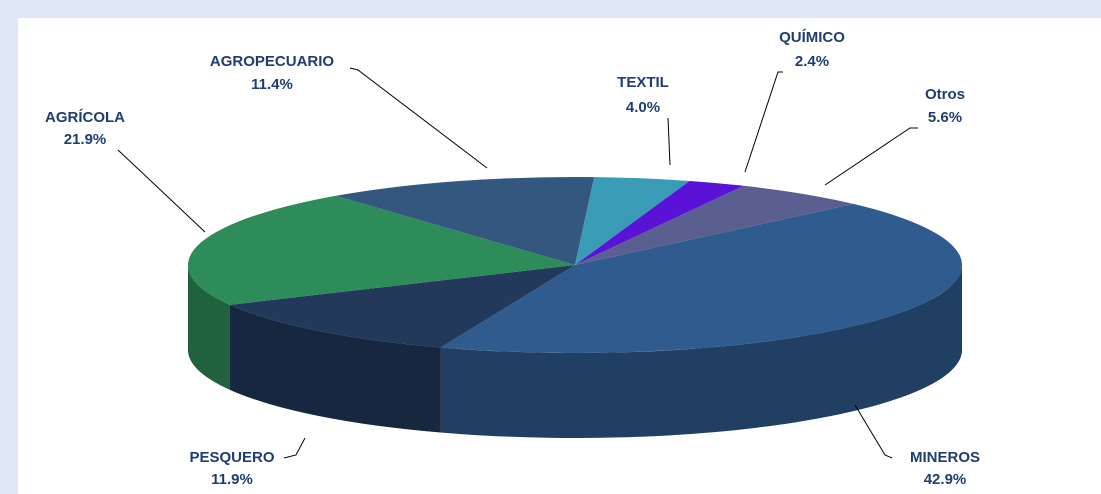  Describe the element at coordinates (85, 139) in the screenshot. I see `slice-value-label: 21.9%` at that location.